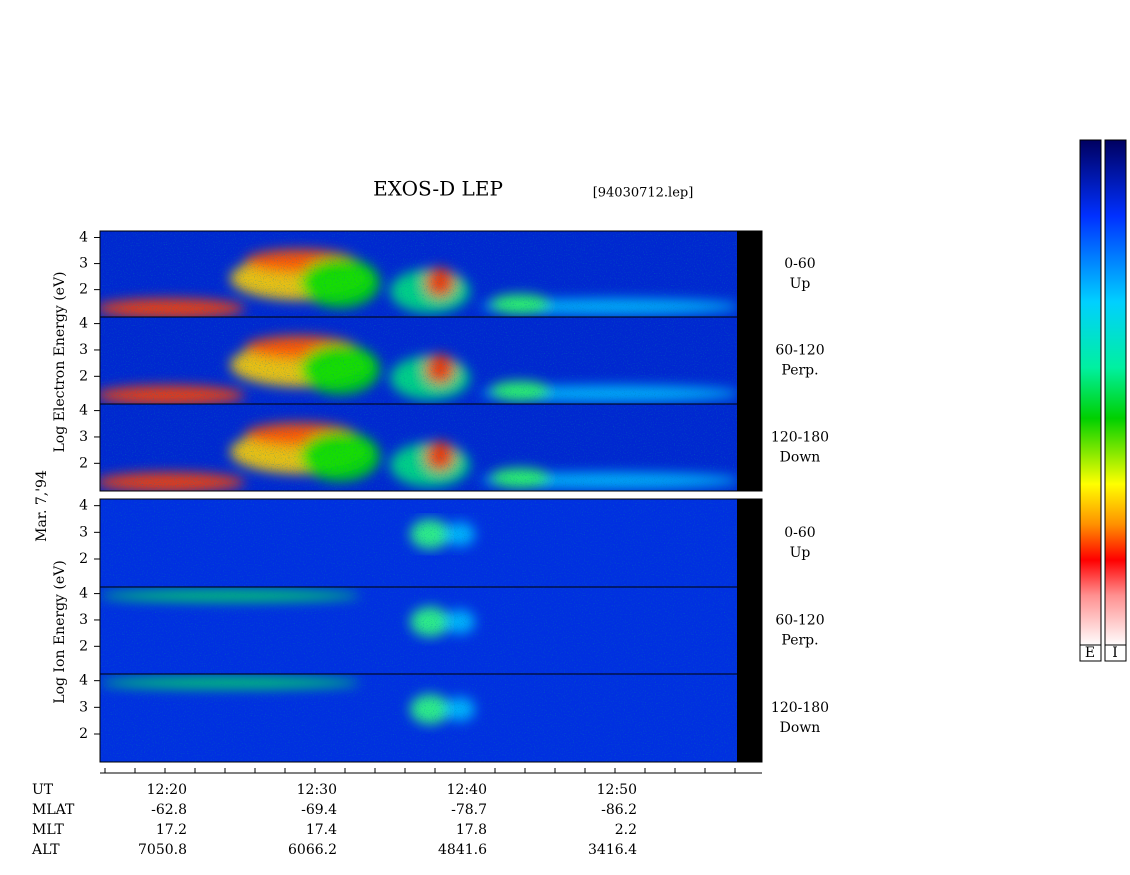  I want to click on row-label: ALT, so click(45, 850).